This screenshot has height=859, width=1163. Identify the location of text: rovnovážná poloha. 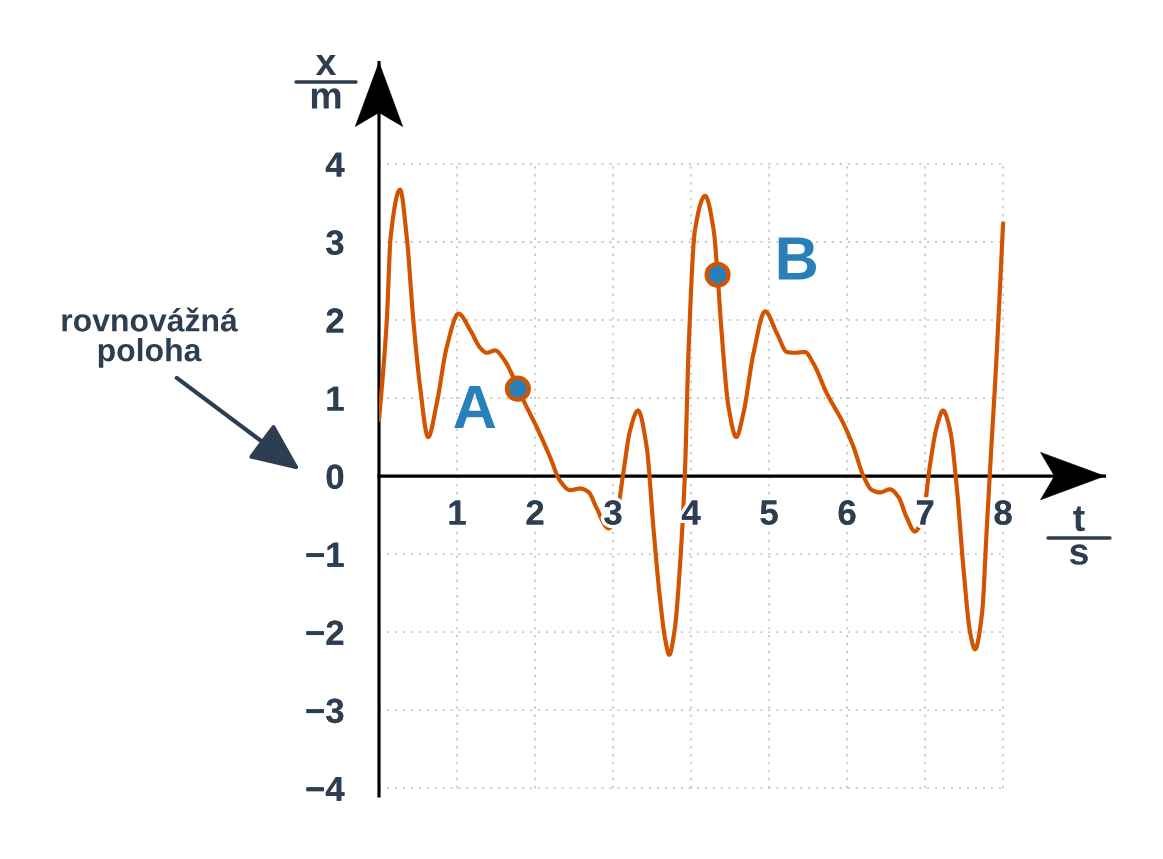
(150, 337).